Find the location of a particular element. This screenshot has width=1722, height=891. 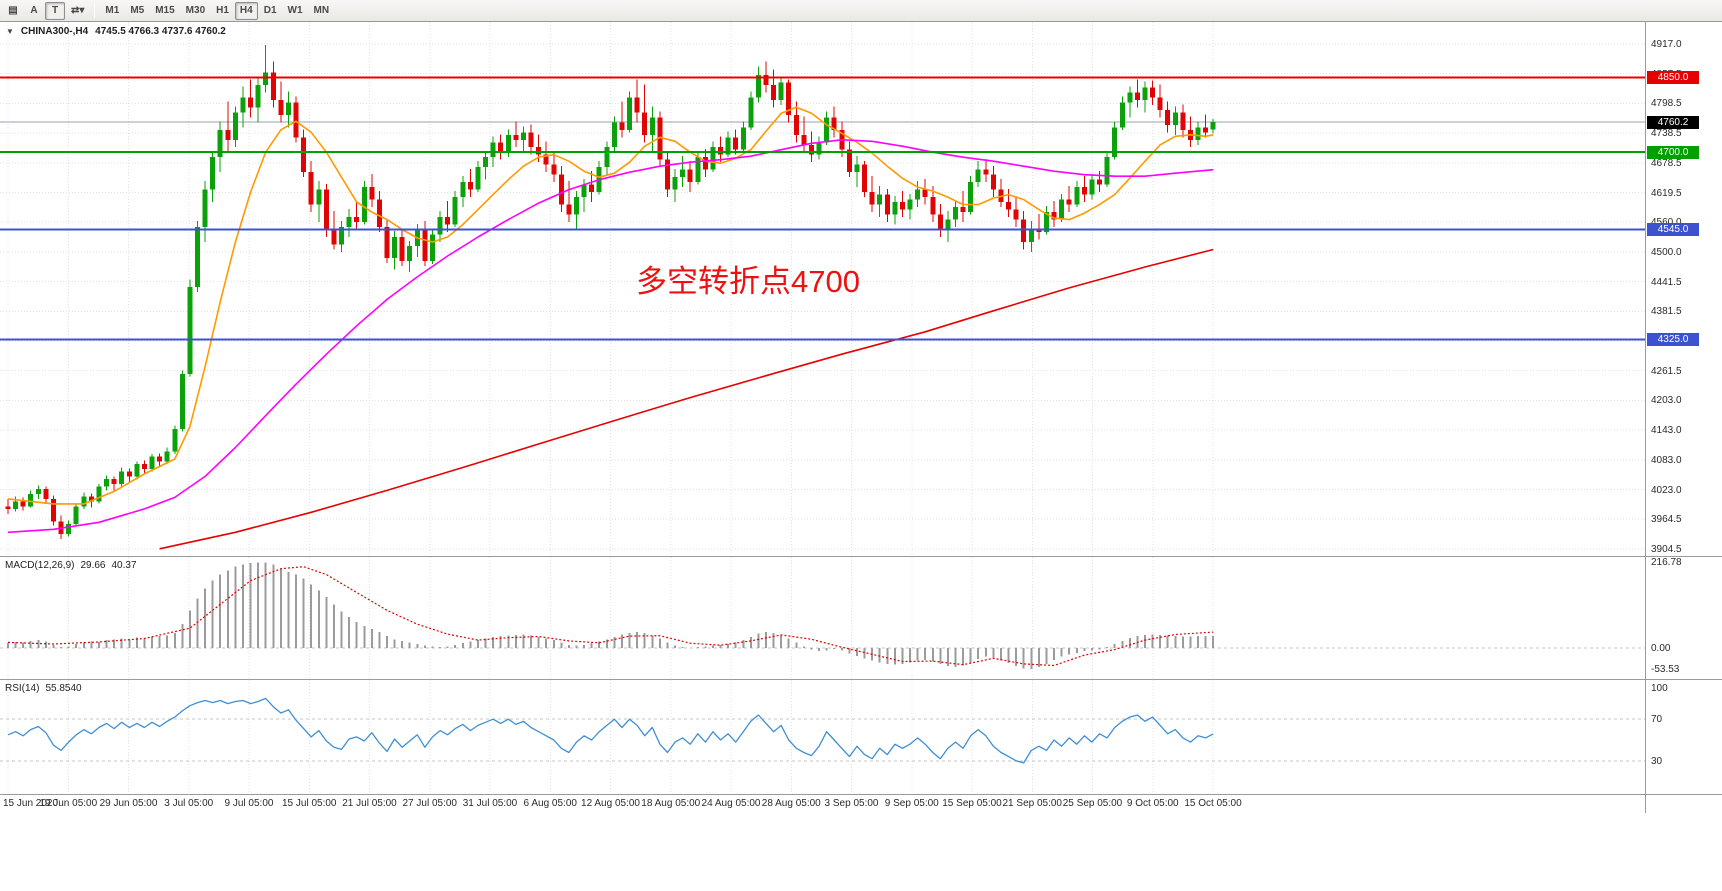

macd-signal-line is located at coordinates (610, 616).